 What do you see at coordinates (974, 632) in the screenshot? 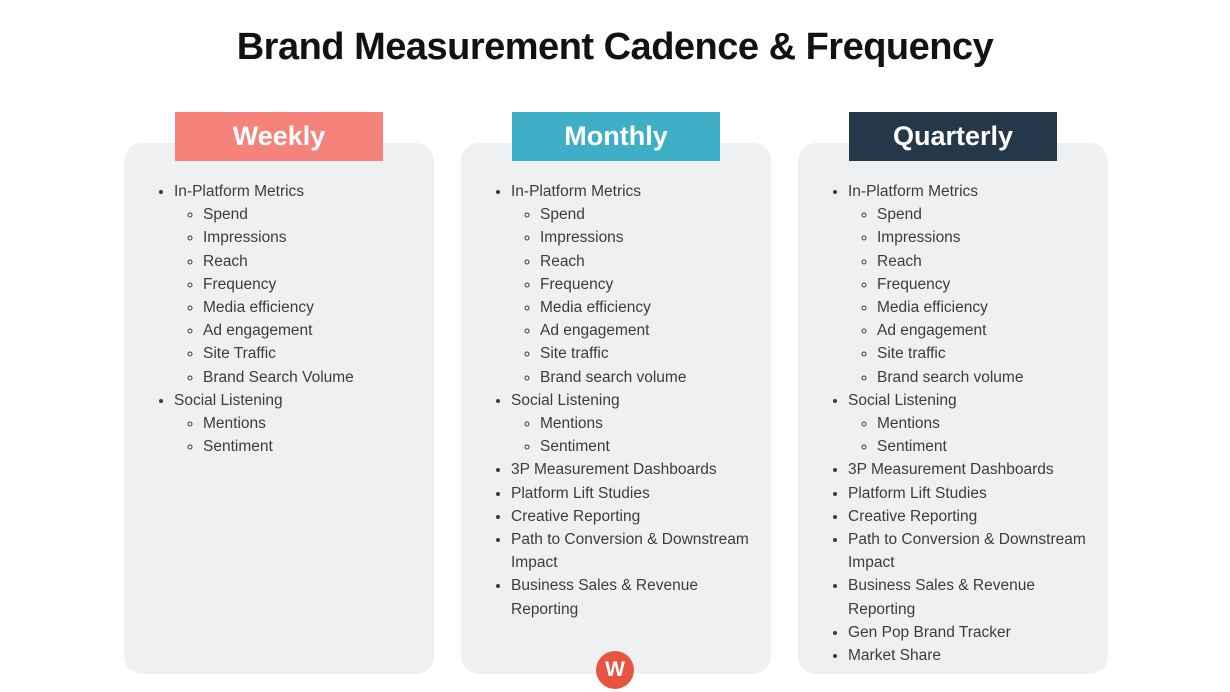
I see `list-item: Gen Pop Brand Tracker` at bounding box center [974, 632].